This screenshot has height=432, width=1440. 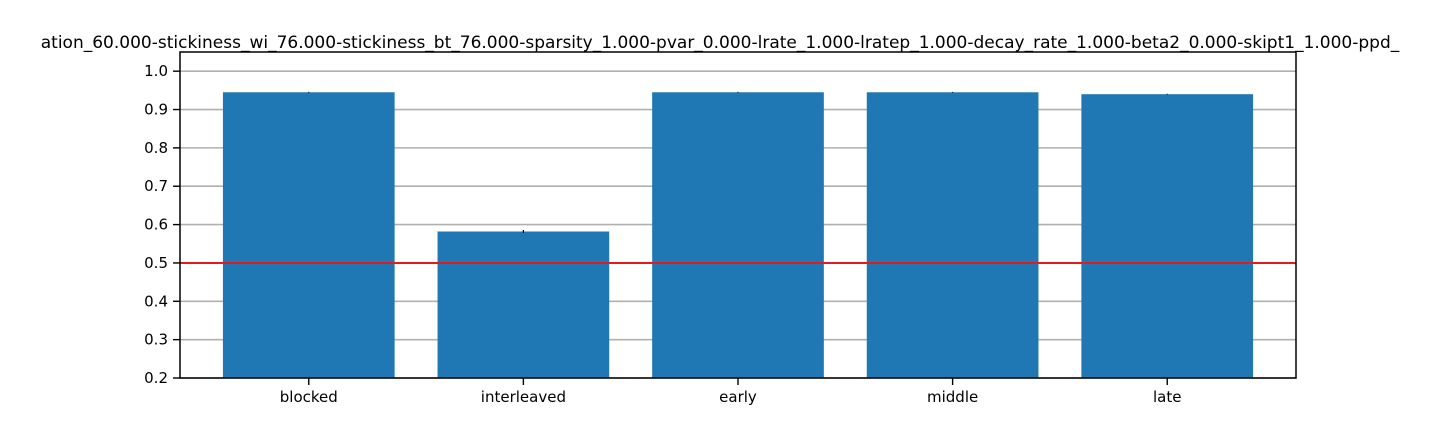 I want to click on x-tick-label: middle, so click(x=952, y=397).